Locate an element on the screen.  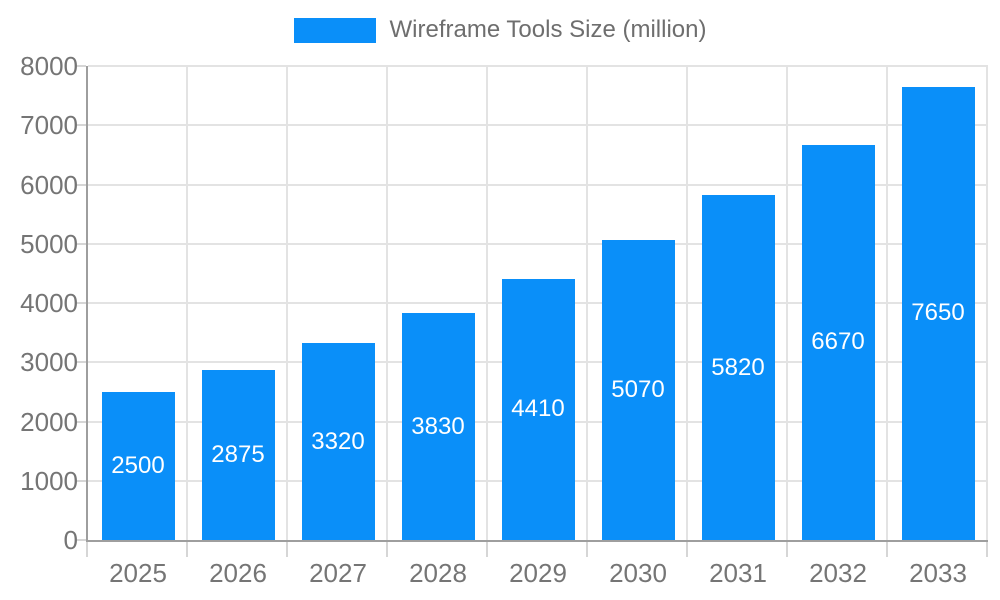
y-axis-label-2000: 2000 is located at coordinates (49, 421).